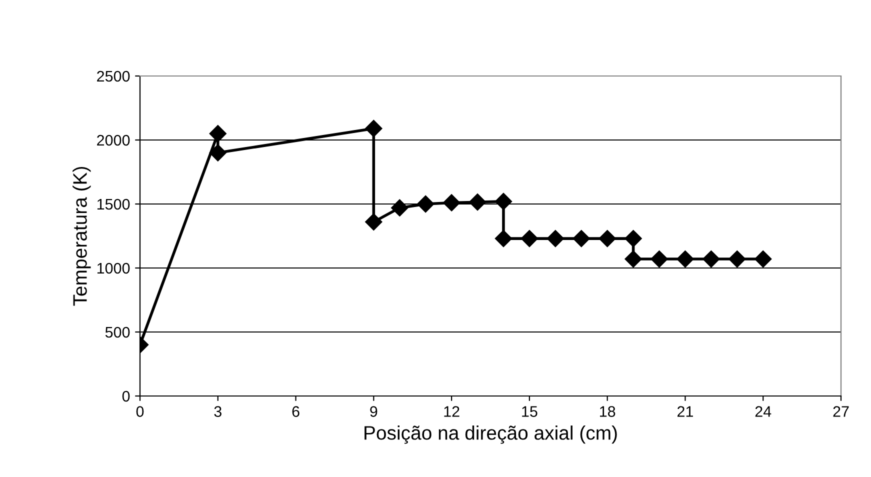  I want to click on x-tick-label: 21, so click(685, 411).